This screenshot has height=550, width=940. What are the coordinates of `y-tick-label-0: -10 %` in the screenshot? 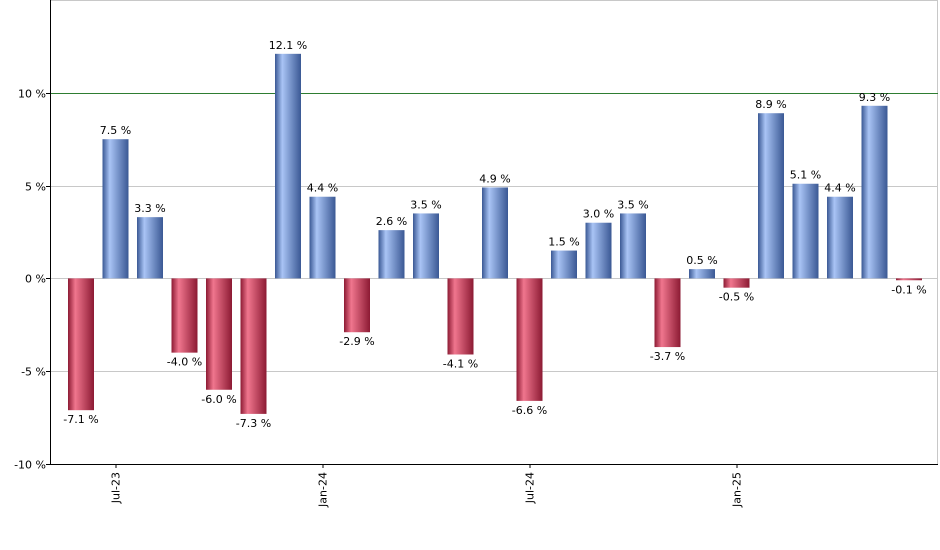 It's located at (30, 465).